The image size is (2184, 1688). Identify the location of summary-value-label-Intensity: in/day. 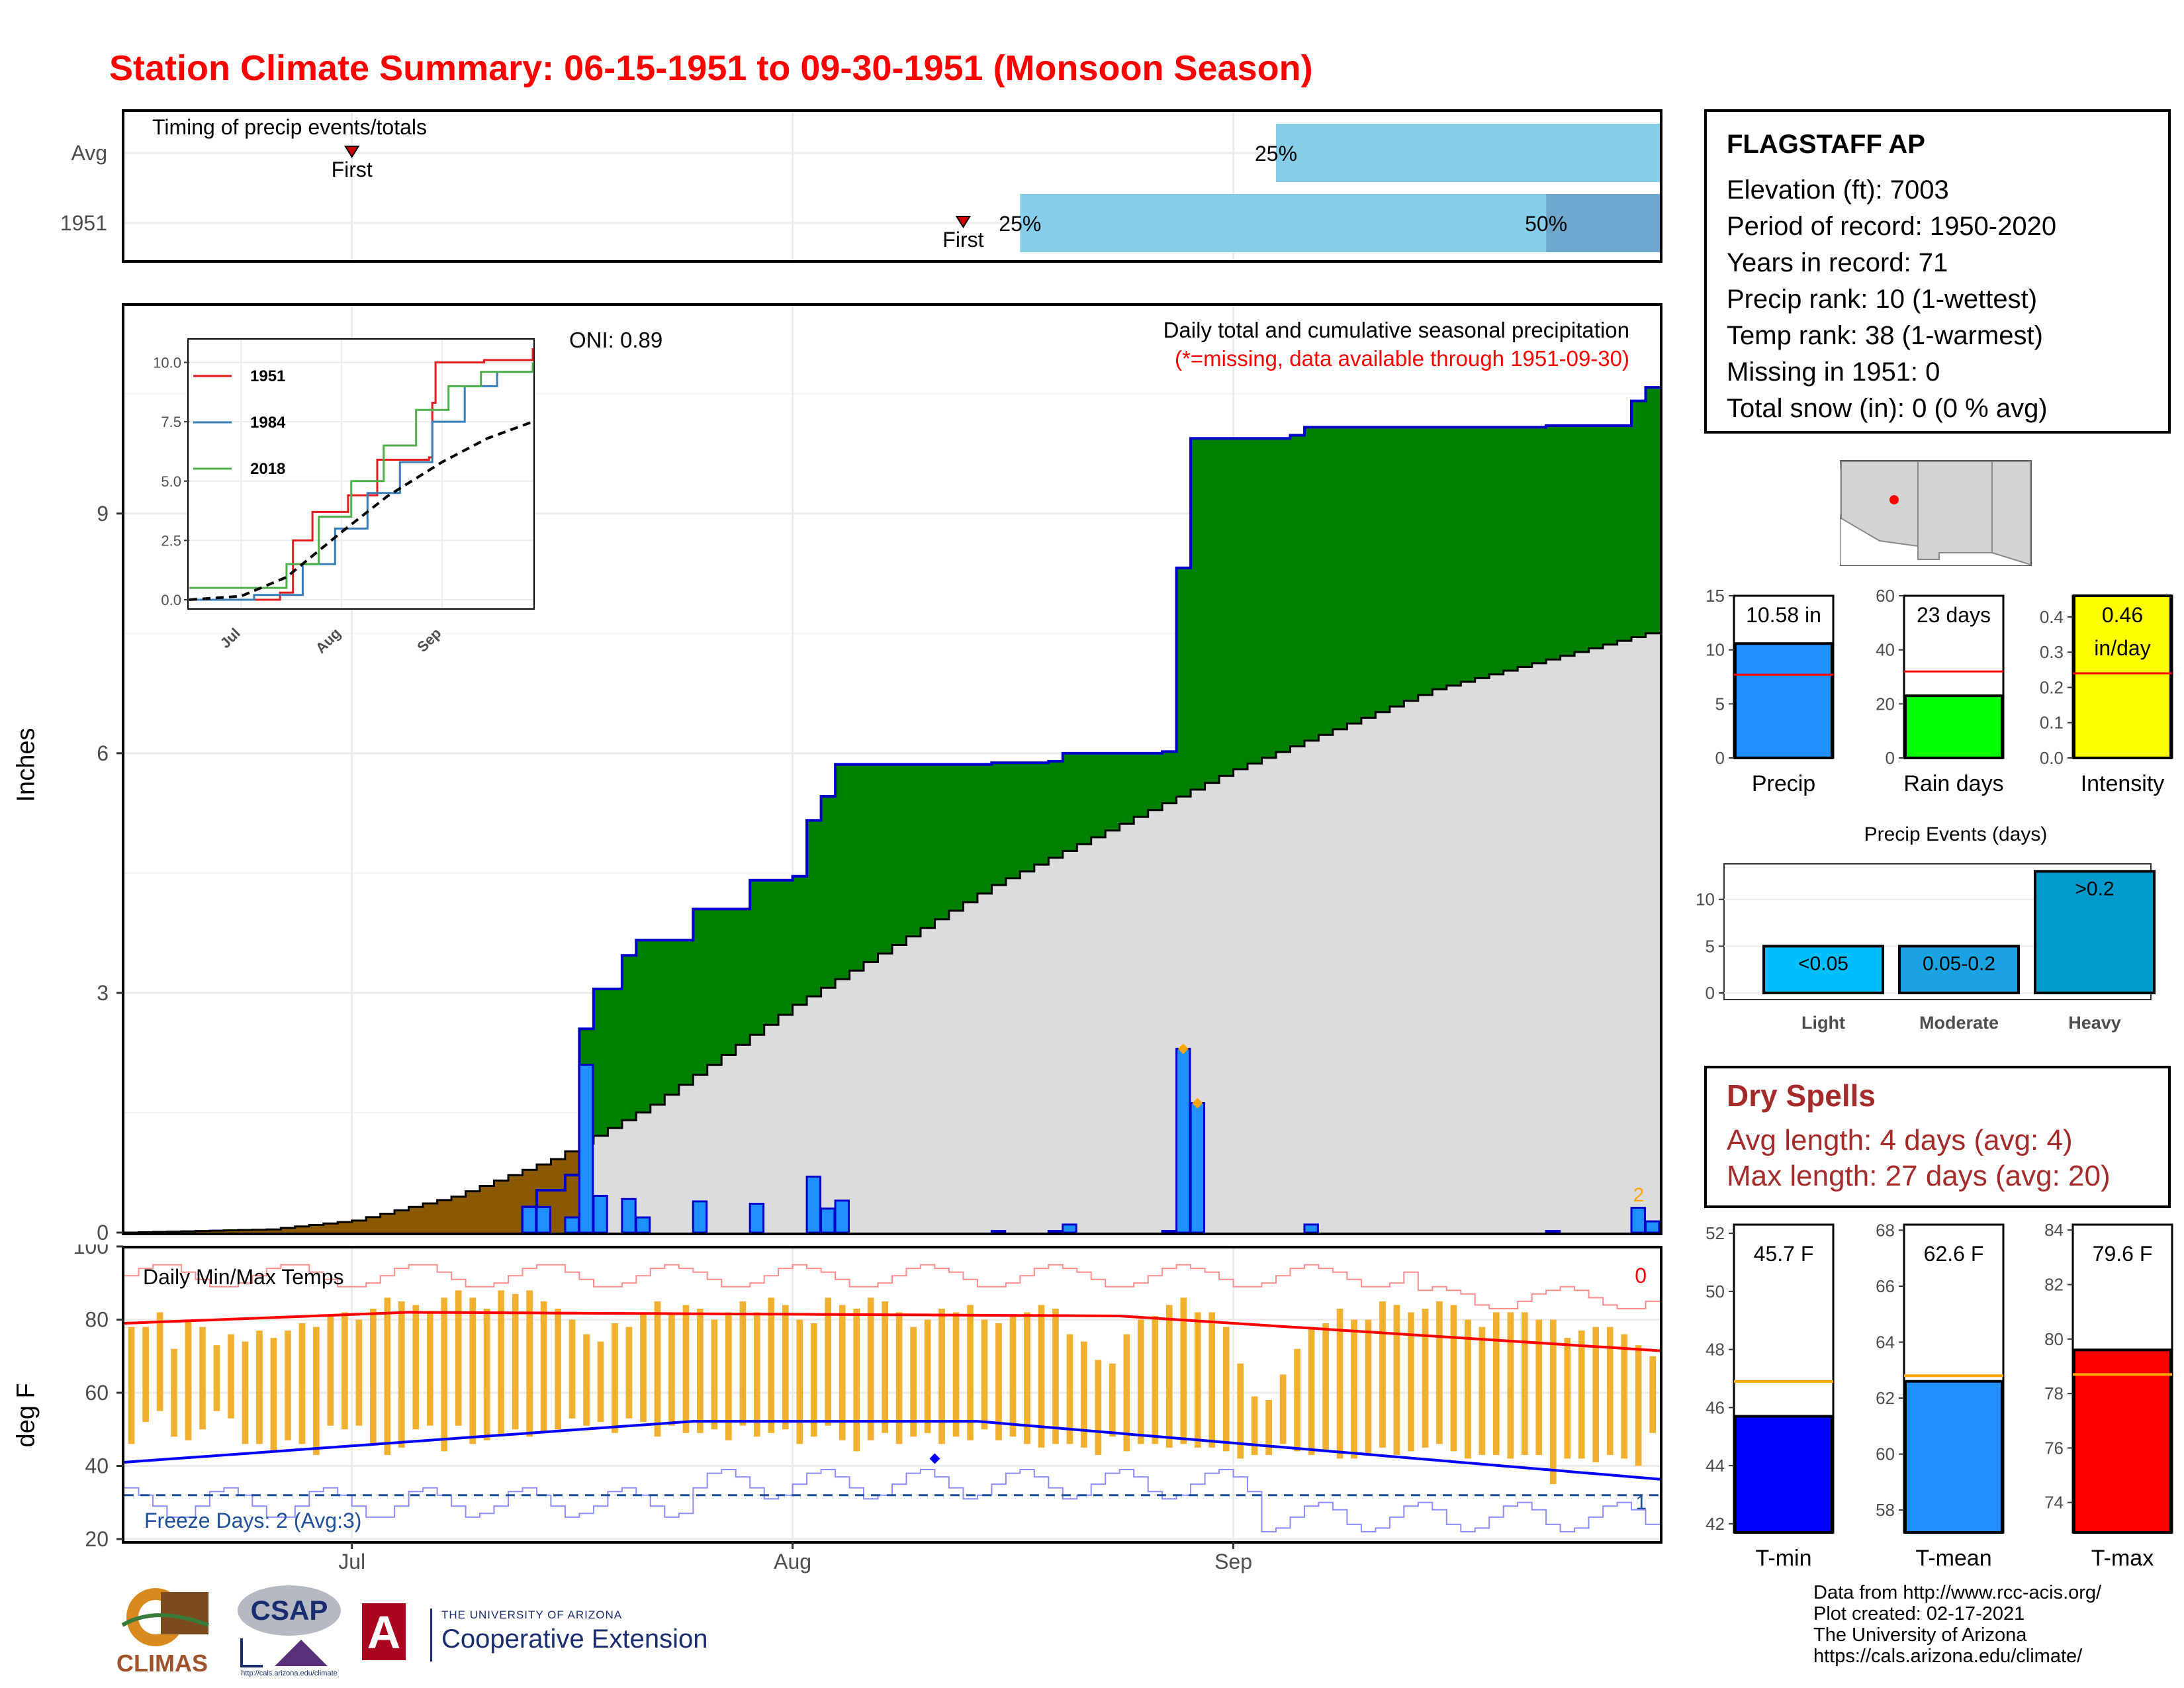
(2122, 648).